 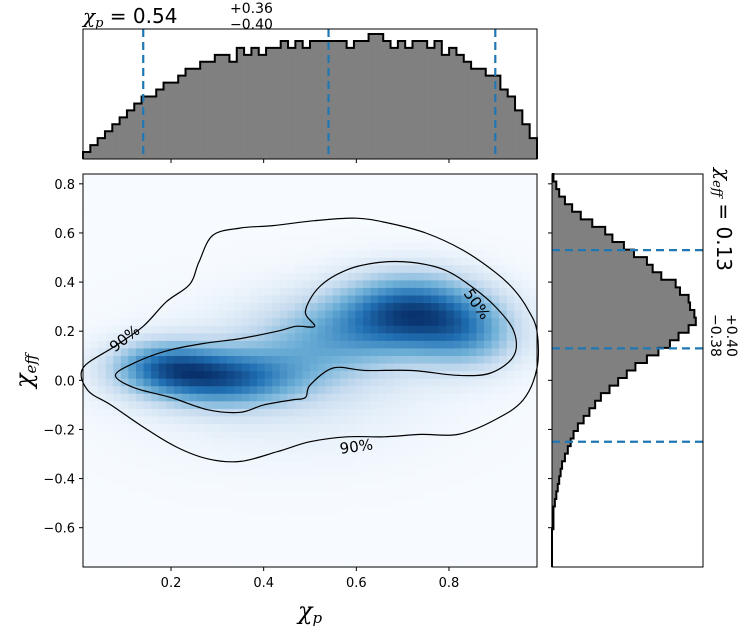 What do you see at coordinates (59, 430) in the screenshot?
I see `y-tick-label: −0.2` at bounding box center [59, 430].